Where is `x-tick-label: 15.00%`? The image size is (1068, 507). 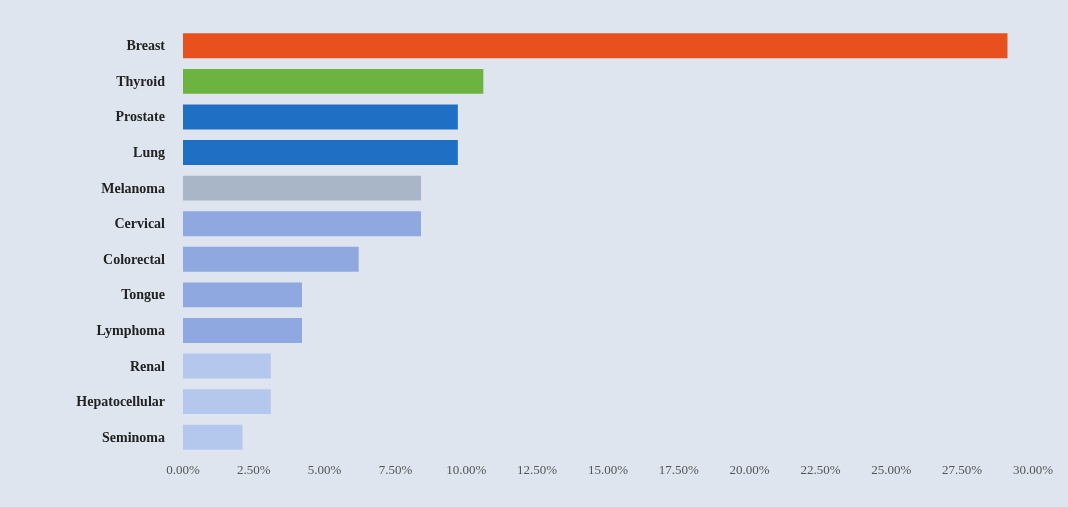
x-tick-label: 15.00% is located at coordinates (608, 469).